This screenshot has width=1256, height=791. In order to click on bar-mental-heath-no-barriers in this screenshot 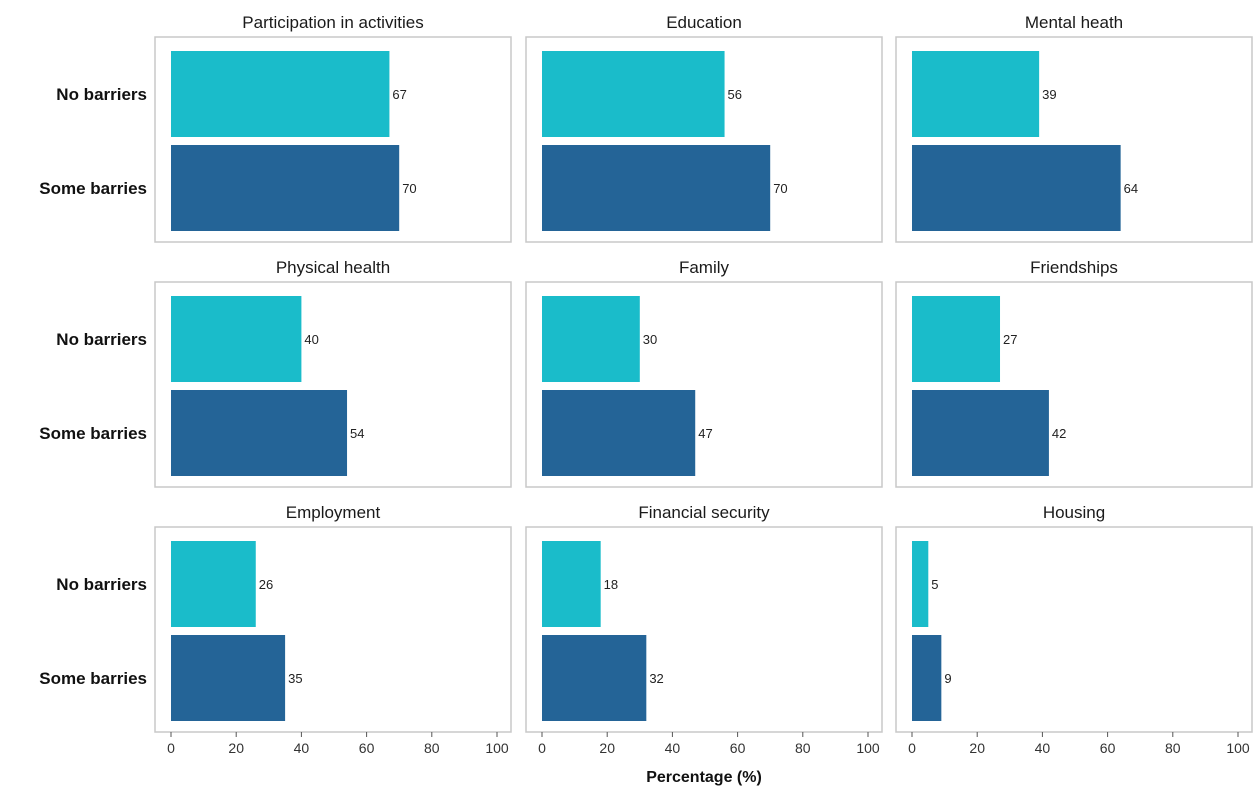, I will do `click(976, 94)`.